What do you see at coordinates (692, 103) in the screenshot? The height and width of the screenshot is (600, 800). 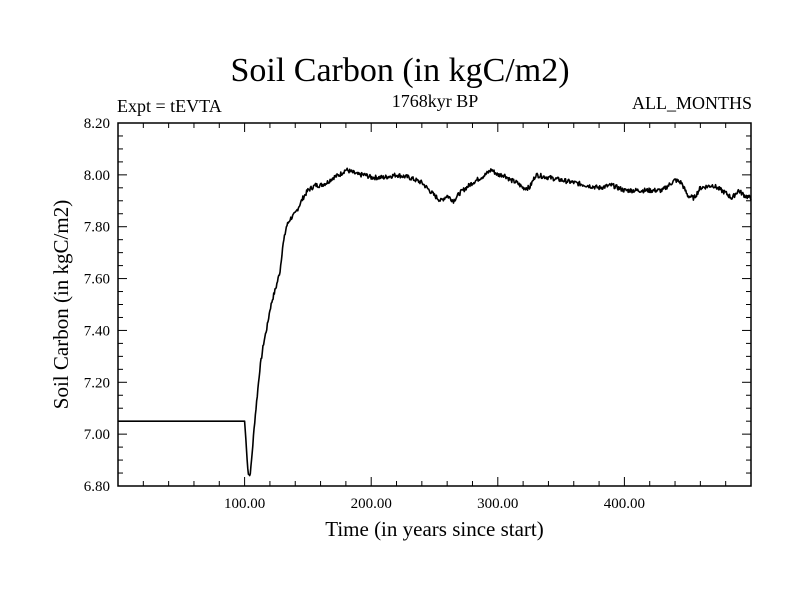 I see `months-label: ALL_MONTHS` at bounding box center [692, 103].